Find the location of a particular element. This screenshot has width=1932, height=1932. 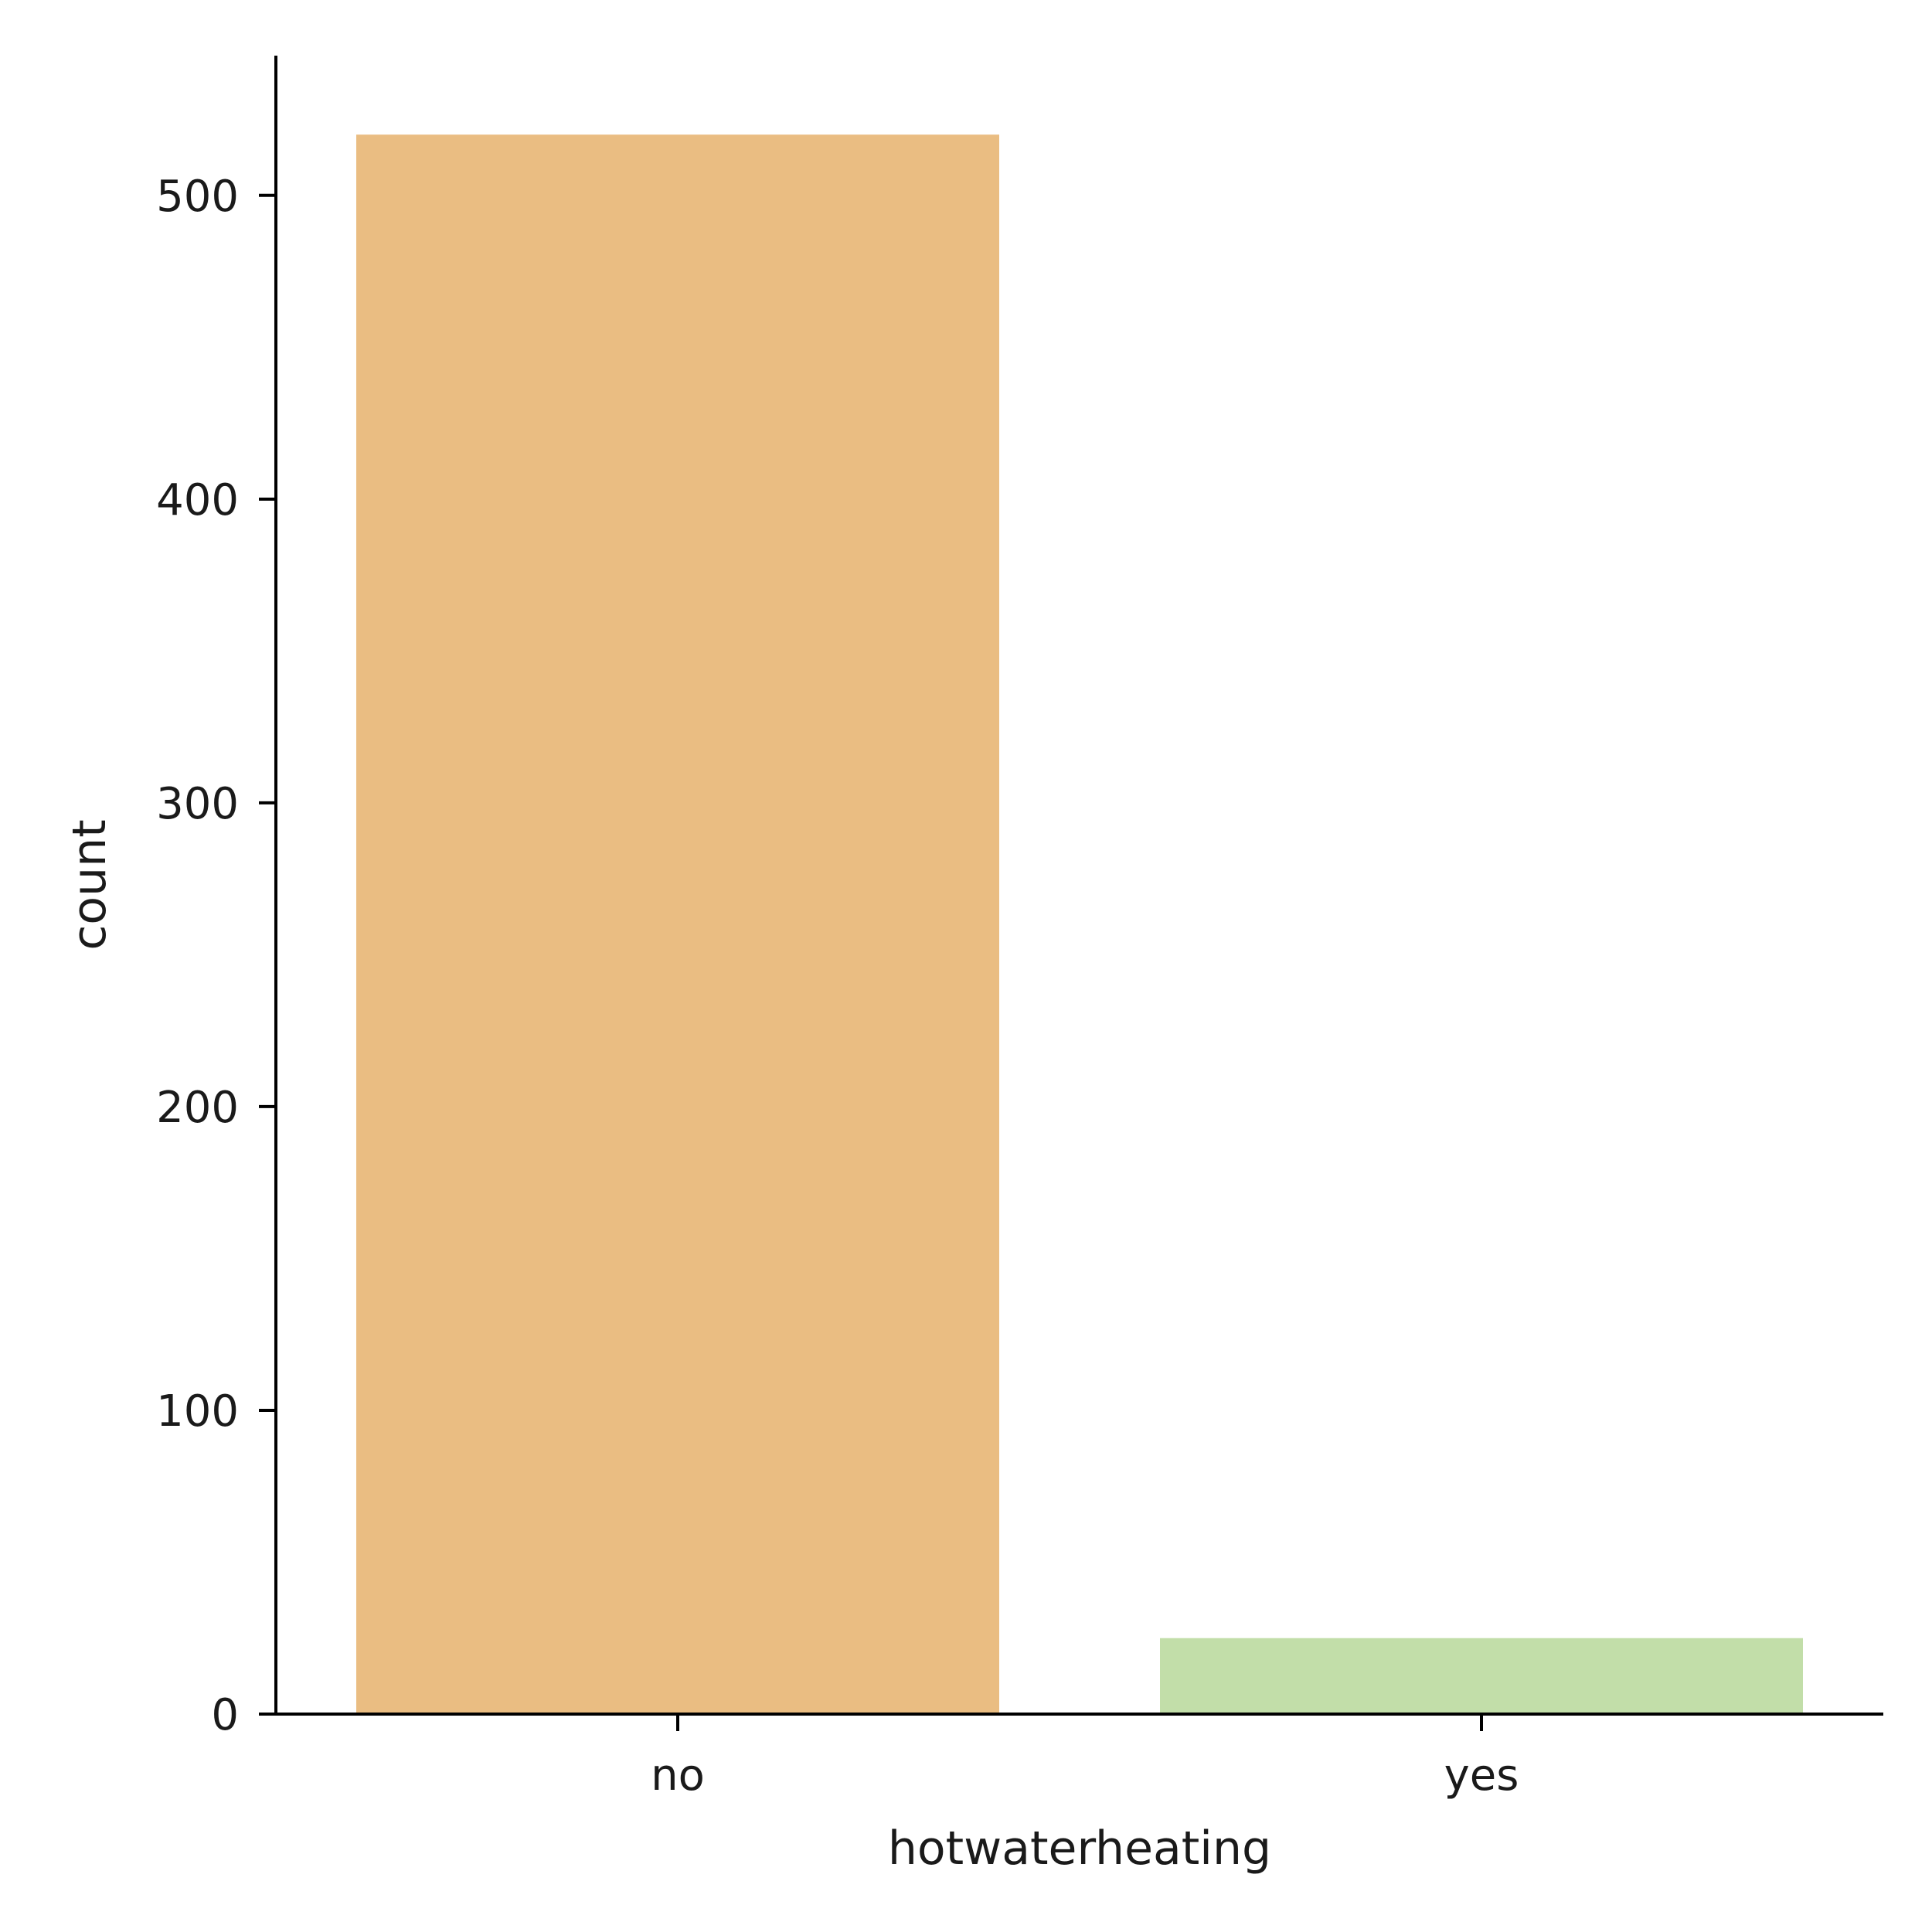

bar-yes is located at coordinates (1482, 1676).